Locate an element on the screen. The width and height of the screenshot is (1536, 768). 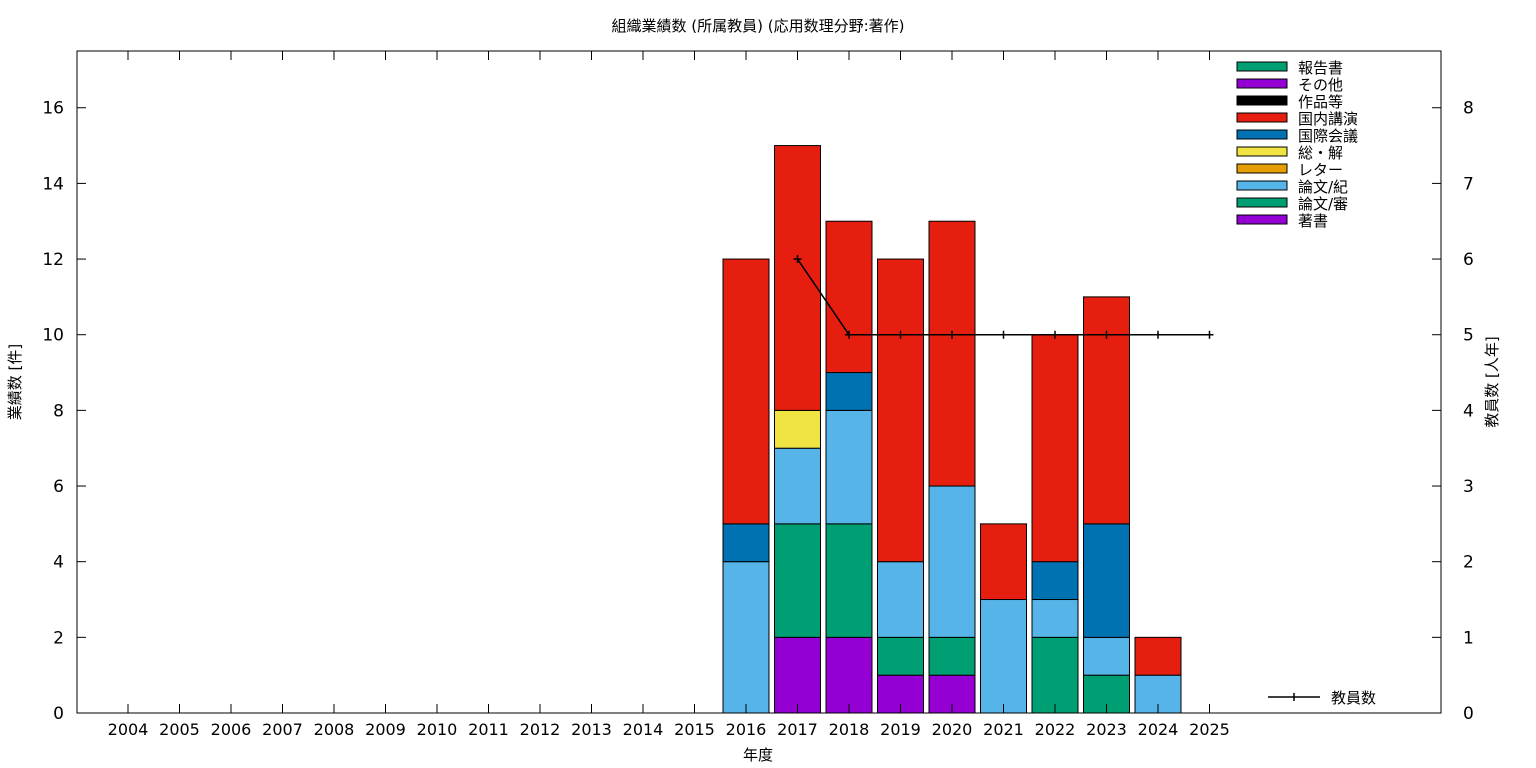
line-point-2024 is located at coordinates (1158, 334).